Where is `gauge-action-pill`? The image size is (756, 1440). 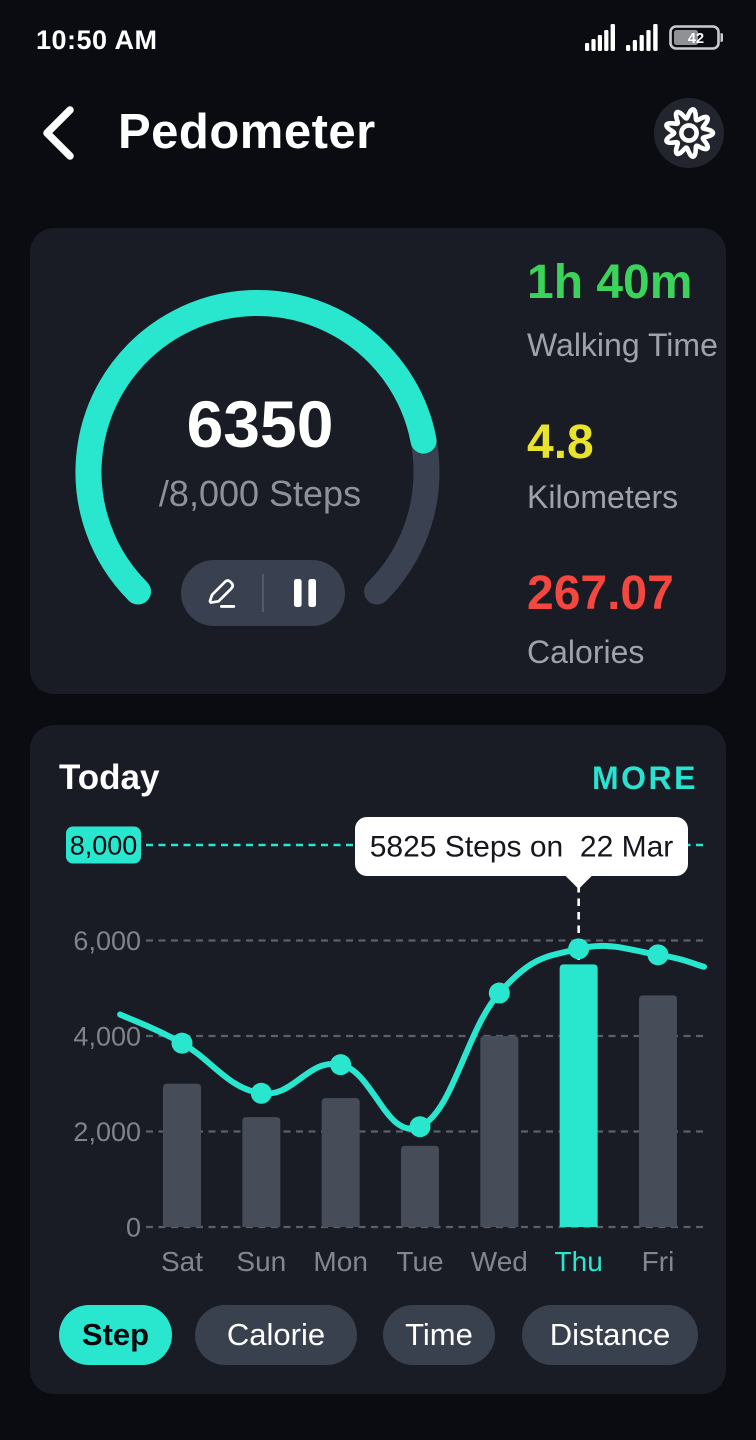 gauge-action-pill is located at coordinates (263, 593).